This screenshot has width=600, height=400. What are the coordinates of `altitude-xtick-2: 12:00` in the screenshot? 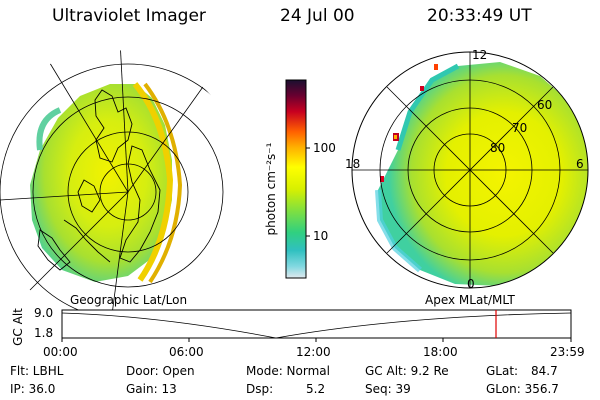 It's located at (313, 352).